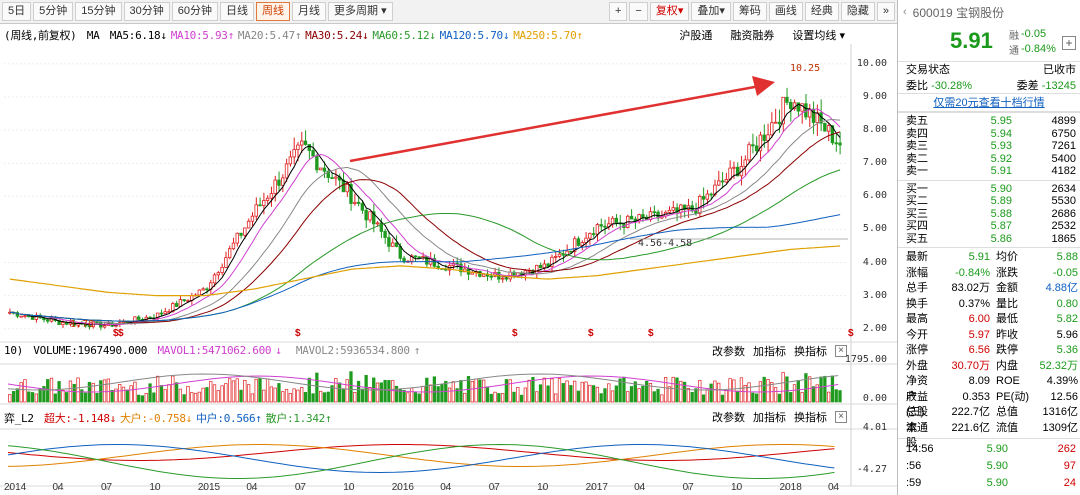  What do you see at coordinates (474, 35) in the screenshot?
I see `ma-item: MA120:5.70↓` at bounding box center [474, 35].